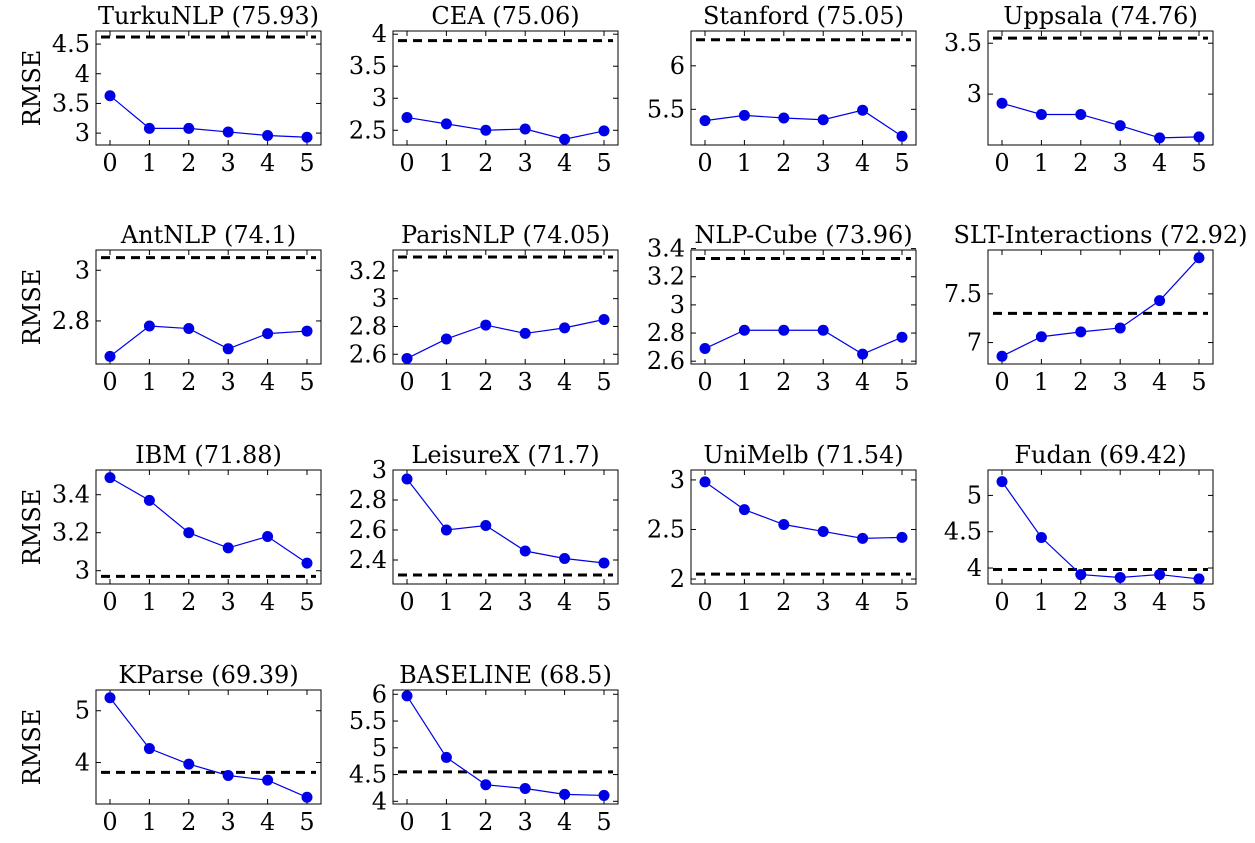 The width and height of the screenshot is (1255, 843). What do you see at coordinates (1100, 455) in the screenshot?
I see `chart-title: Fudan (69.42)` at bounding box center [1100, 455].